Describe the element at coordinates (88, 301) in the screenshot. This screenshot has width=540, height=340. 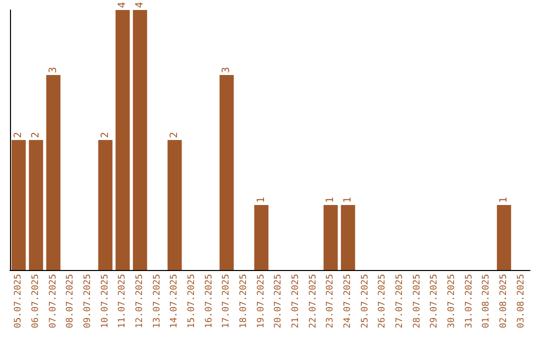
I see `x-tick-label: 09.07.2025` at that location.